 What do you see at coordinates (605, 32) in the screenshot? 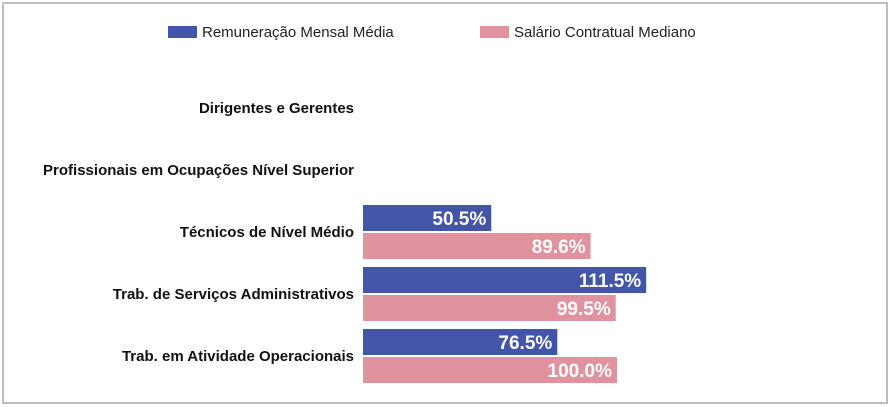
I see `legend-label-2: Salário Contratual Mediano` at bounding box center [605, 32].